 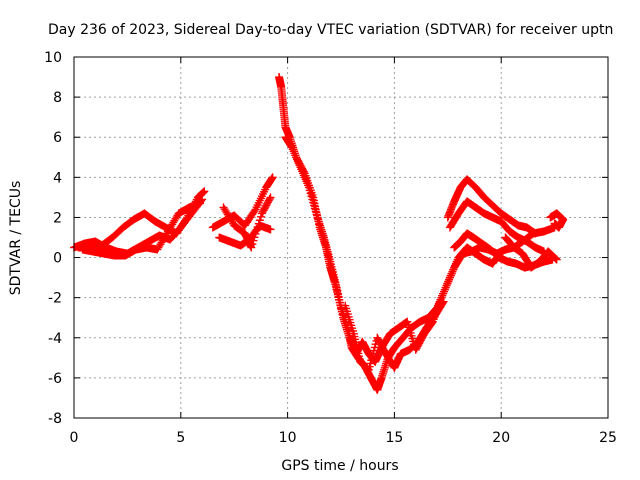 What do you see at coordinates (57, 138) in the screenshot?
I see `y-tick-label: 6` at bounding box center [57, 138].